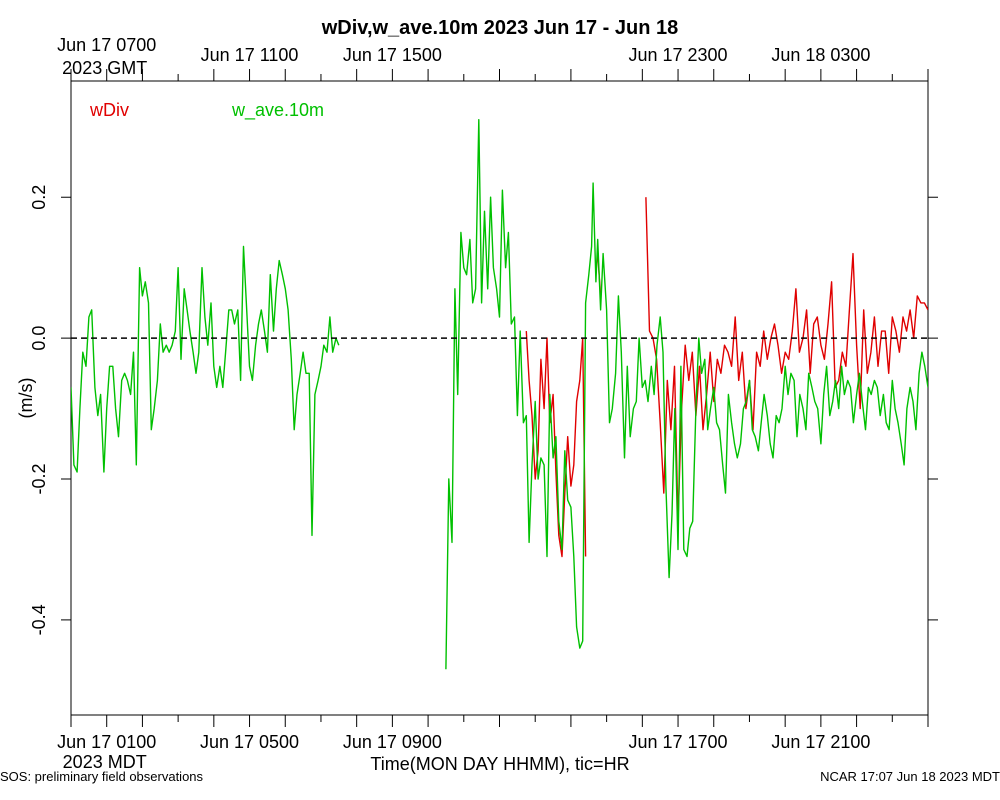  Describe the element at coordinates (392, 742) in the screenshot. I see `x-tick-label: Jun 17 0900` at that location.